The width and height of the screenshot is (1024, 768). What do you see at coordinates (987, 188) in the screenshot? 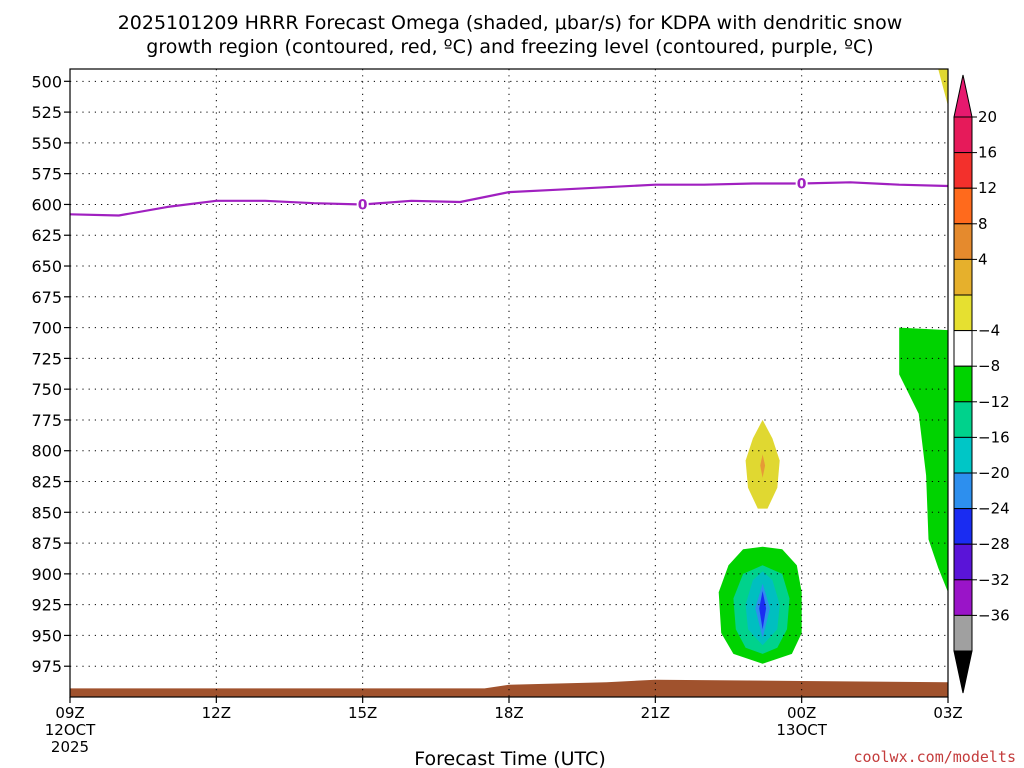
I see `colorbar-label: 12` at bounding box center [987, 188].